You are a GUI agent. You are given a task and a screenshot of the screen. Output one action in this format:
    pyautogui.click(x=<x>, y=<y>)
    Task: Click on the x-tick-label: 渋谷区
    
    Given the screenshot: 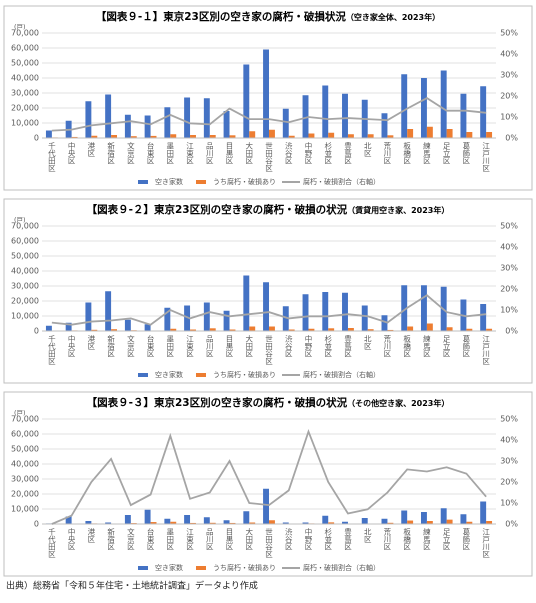 What is the action you would take?
    pyautogui.click(x=288, y=153)
    